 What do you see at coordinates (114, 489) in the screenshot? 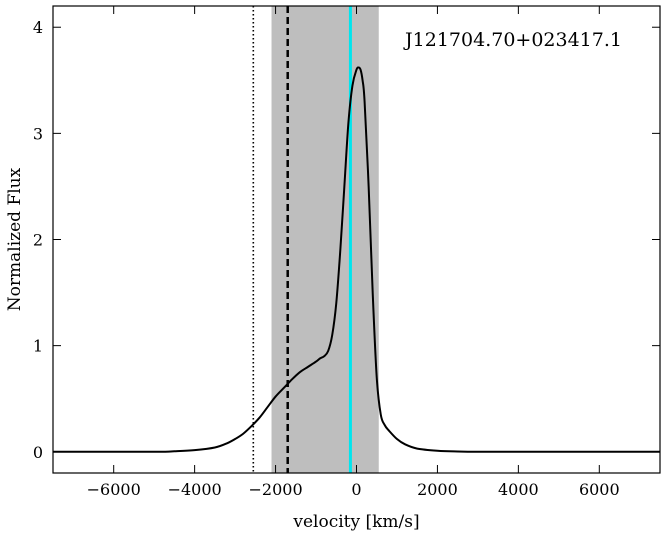
I see `x-tick-label: −6000` at bounding box center [114, 489].